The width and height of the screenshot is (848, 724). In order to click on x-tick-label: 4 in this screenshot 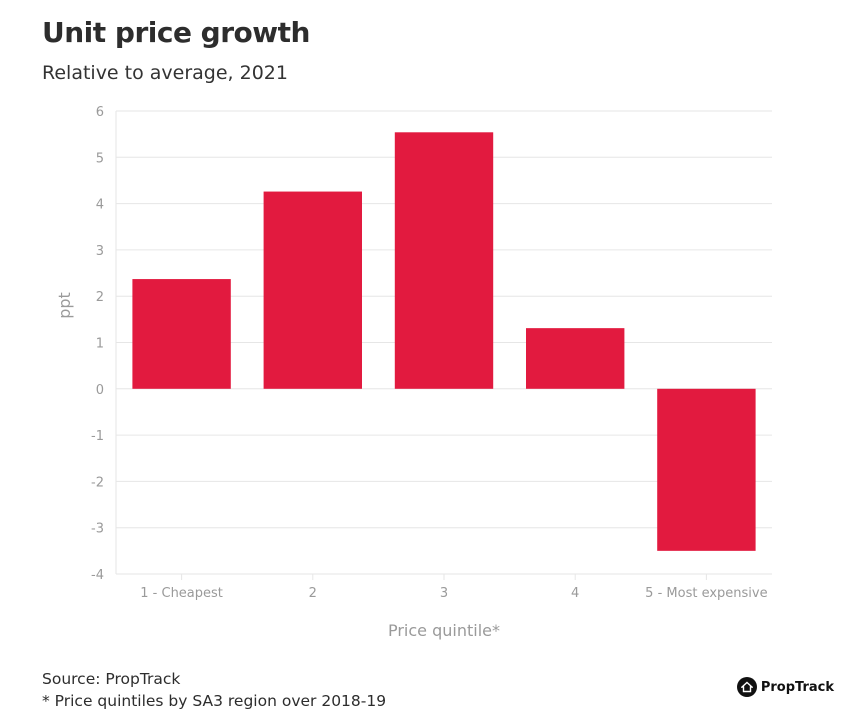, I will do `click(575, 593)`.